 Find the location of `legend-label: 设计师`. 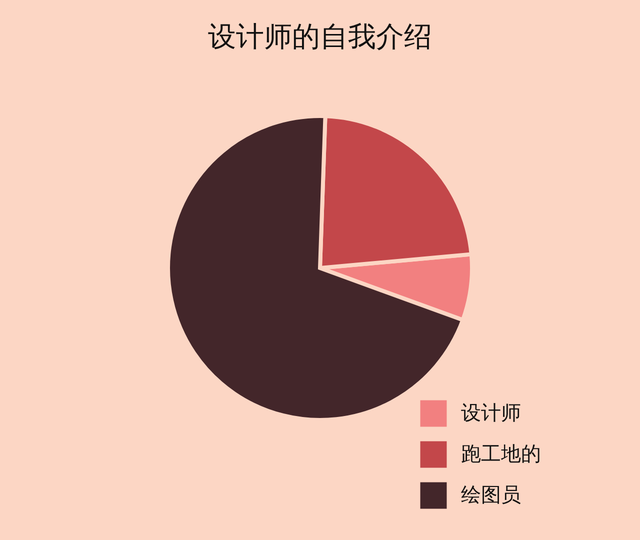

legend-label: 设计师 is located at coordinates (491, 412).